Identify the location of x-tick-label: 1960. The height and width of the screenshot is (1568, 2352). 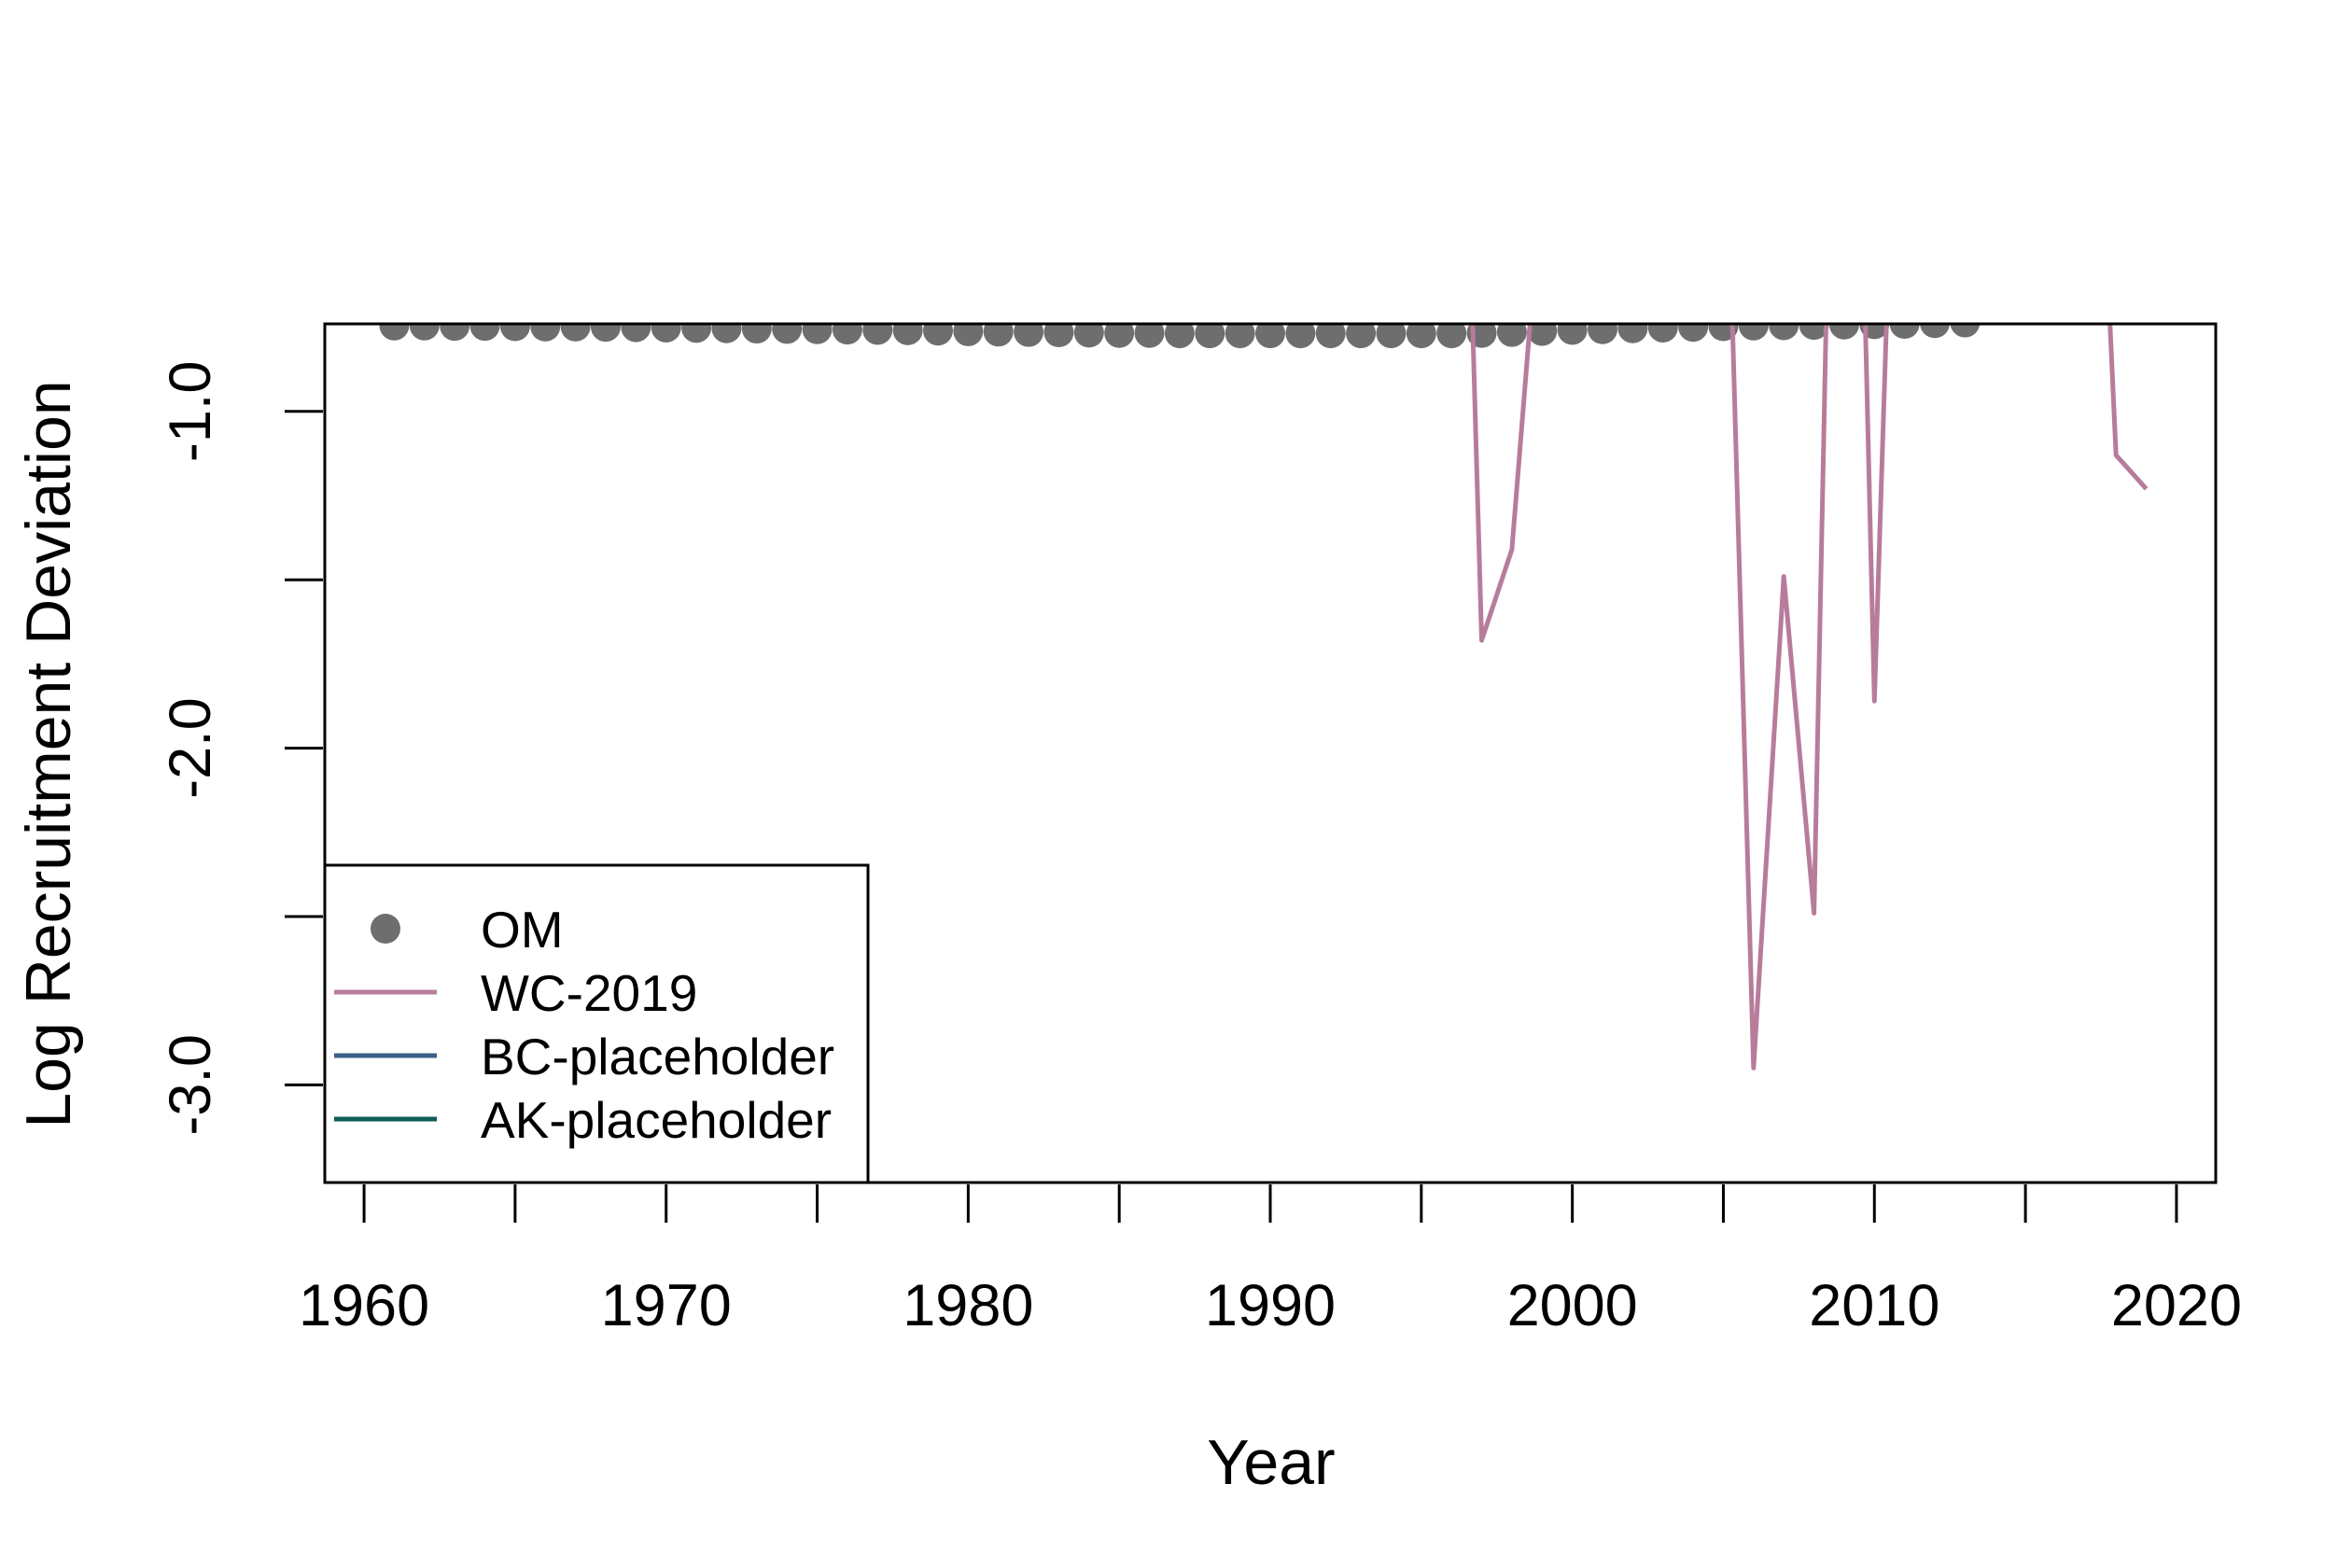
(364, 1305).